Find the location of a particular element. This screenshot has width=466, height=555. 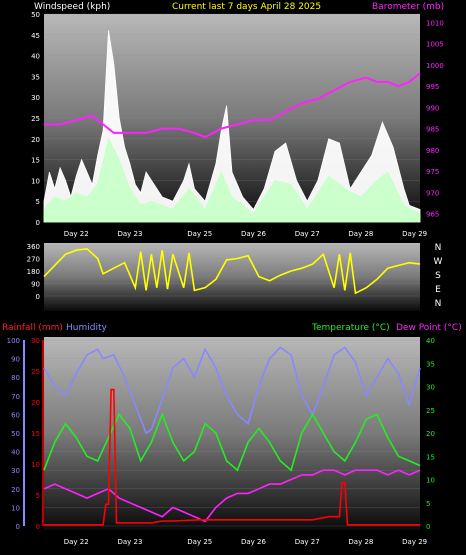

temperature-tick-label: 40 is located at coordinates (430, 341).